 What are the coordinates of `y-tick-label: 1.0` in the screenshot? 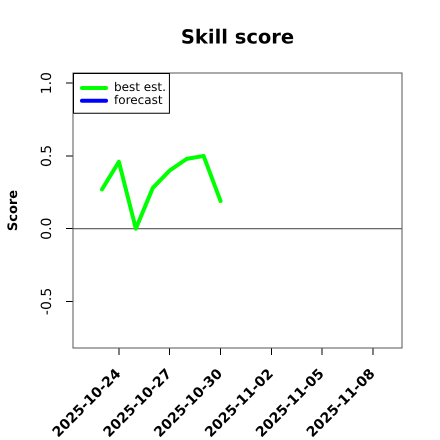 It's located at (46, 83).